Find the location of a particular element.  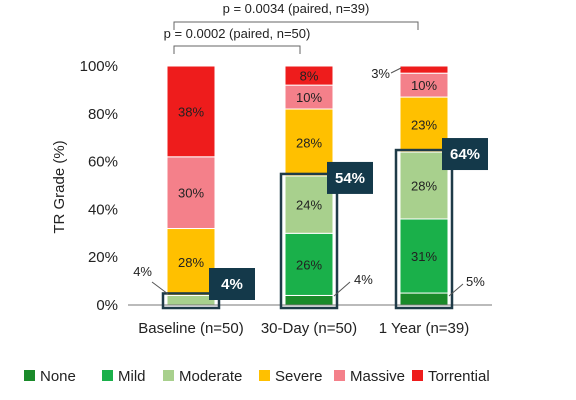

y-tick-label: 40% is located at coordinates (103, 209).